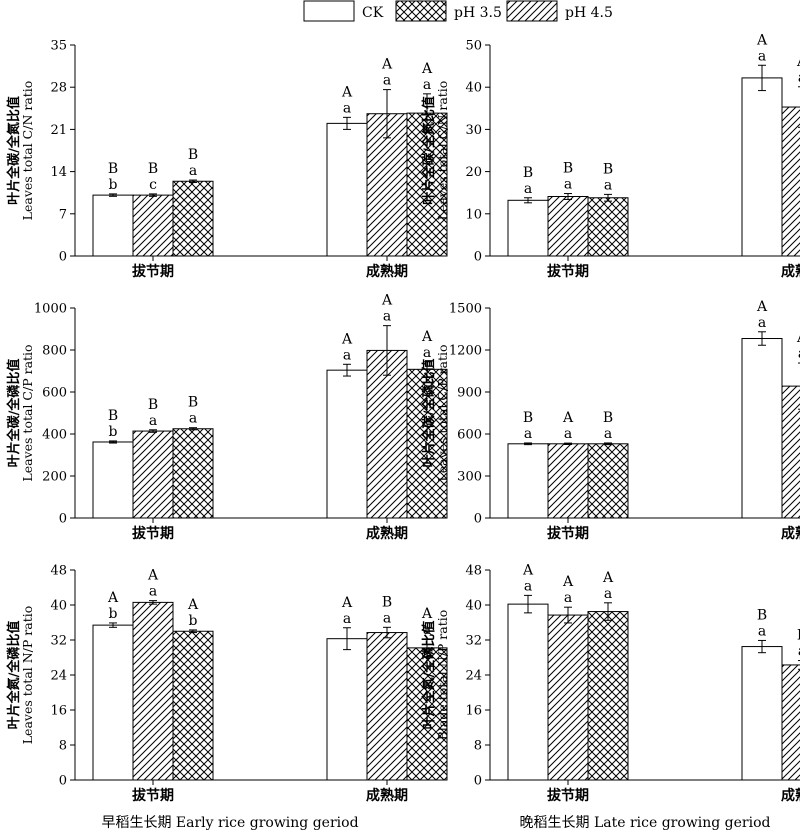 This screenshot has height=833, width=800. What do you see at coordinates (373, 13) in the screenshot?
I see `legend-label-ck: CK` at bounding box center [373, 13].